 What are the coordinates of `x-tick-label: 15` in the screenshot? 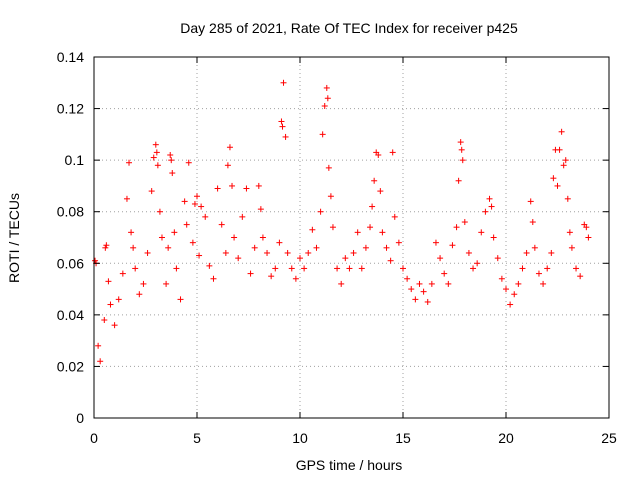 It's located at (403, 438).